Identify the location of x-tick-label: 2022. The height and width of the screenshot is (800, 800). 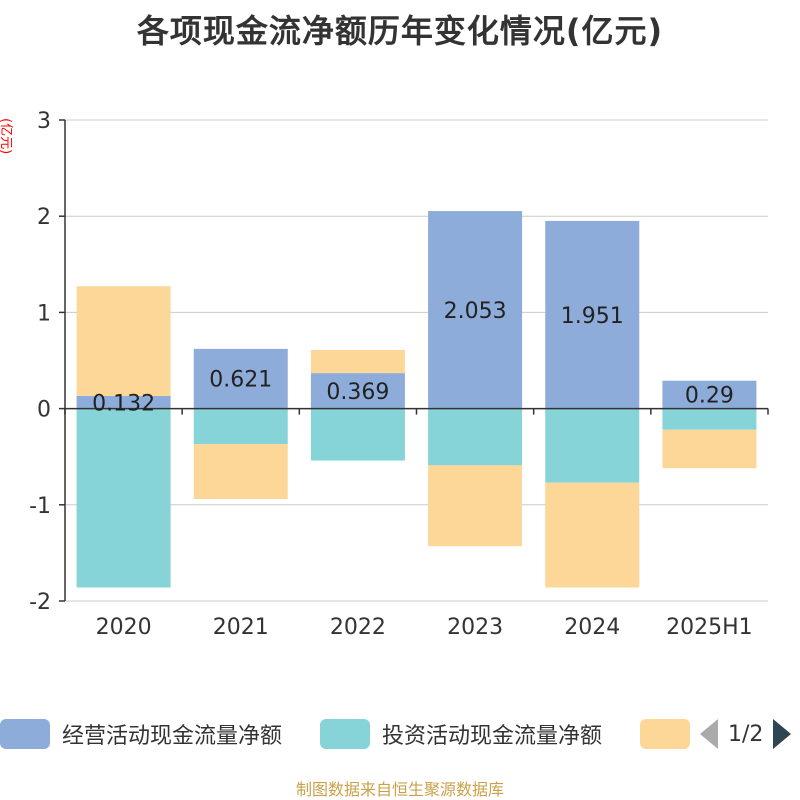
(358, 627).